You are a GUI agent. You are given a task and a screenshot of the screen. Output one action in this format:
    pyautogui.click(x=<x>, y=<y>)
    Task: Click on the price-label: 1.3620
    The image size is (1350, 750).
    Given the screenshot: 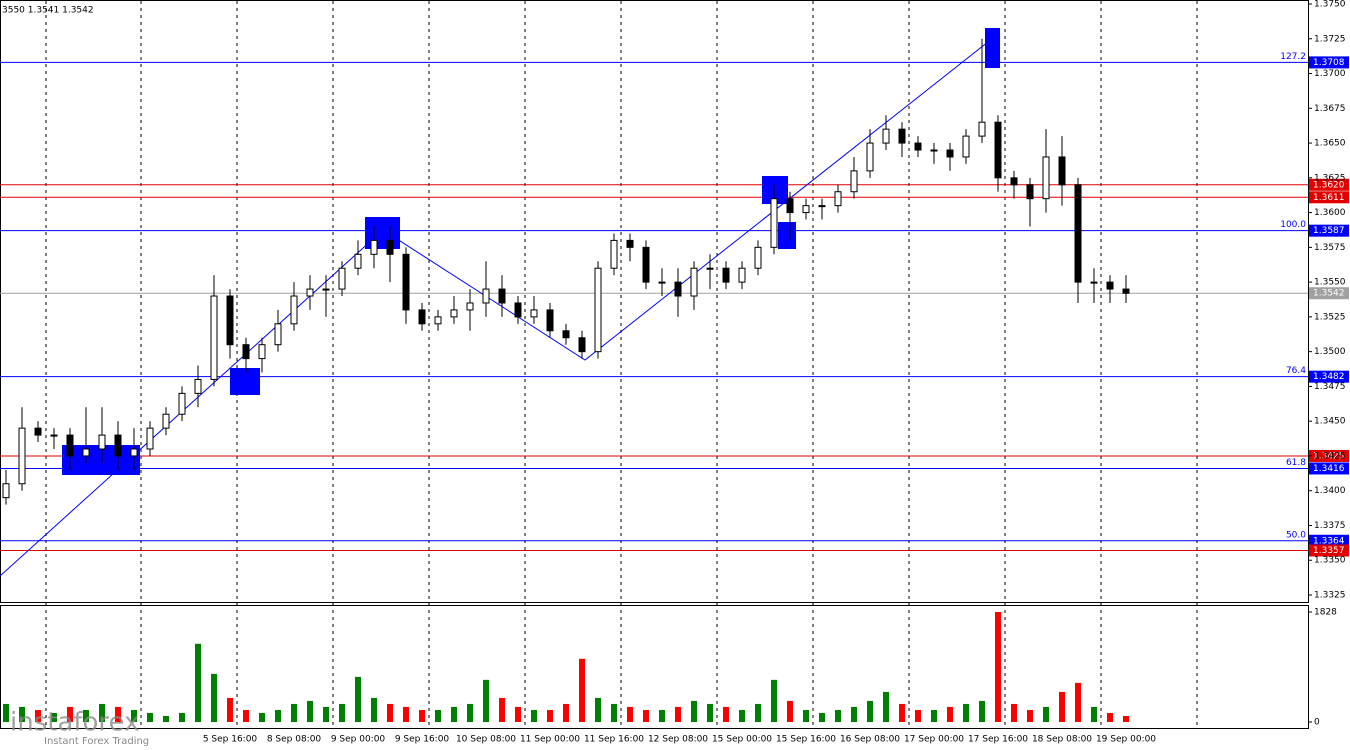 What is the action you would take?
    pyautogui.click(x=1329, y=185)
    